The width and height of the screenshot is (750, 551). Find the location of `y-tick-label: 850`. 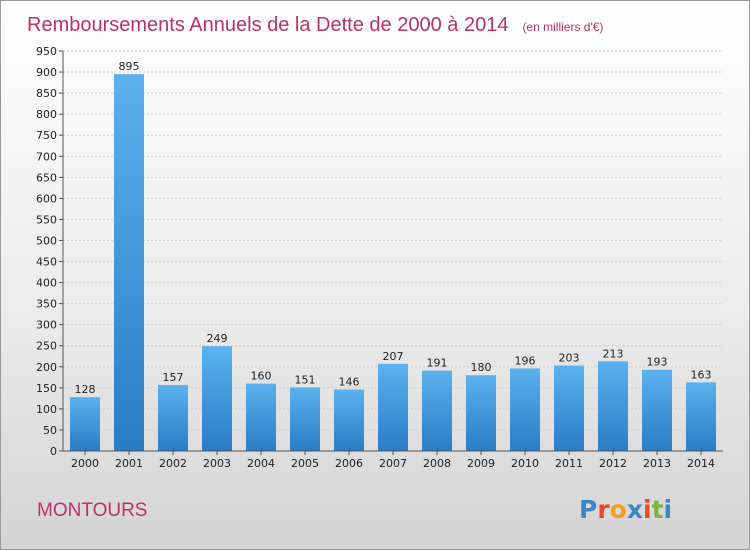

y-tick-label: 850 is located at coordinates (46, 93).